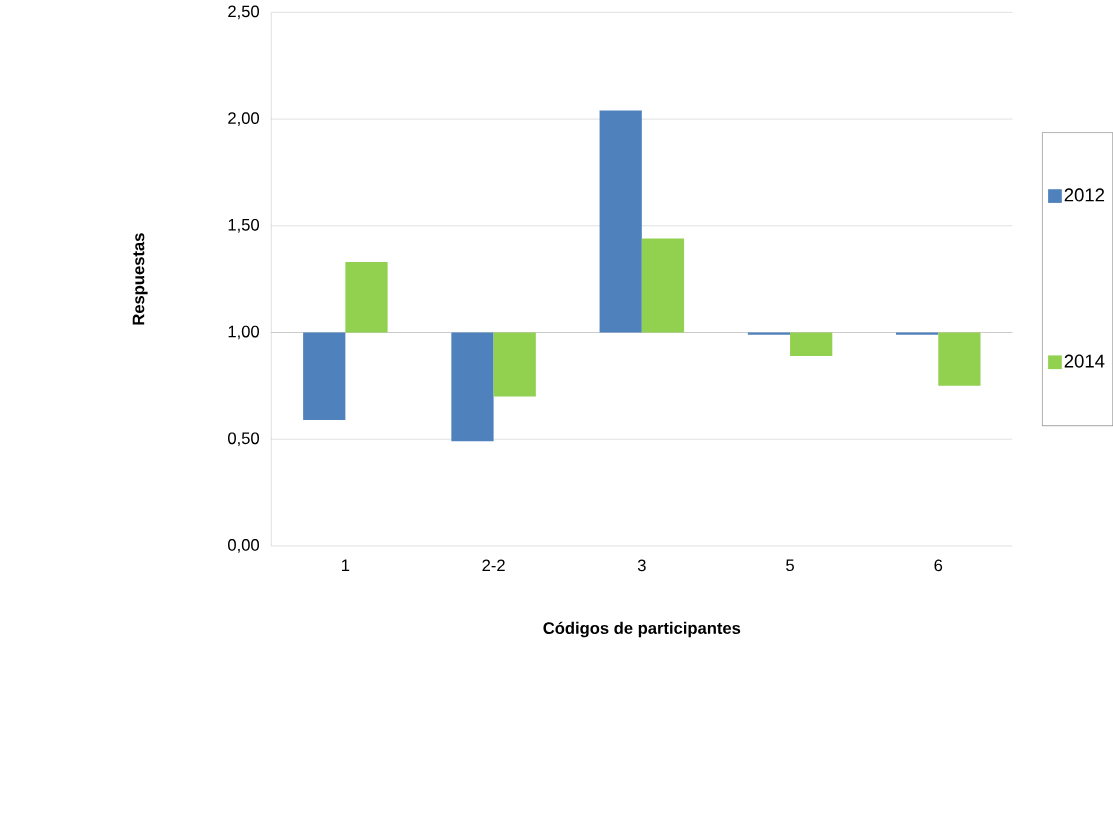 Image resolution: width=1113 pixels, height=813 pixels. I want to click on y-tick-label: 2,00, so click(244, 119).